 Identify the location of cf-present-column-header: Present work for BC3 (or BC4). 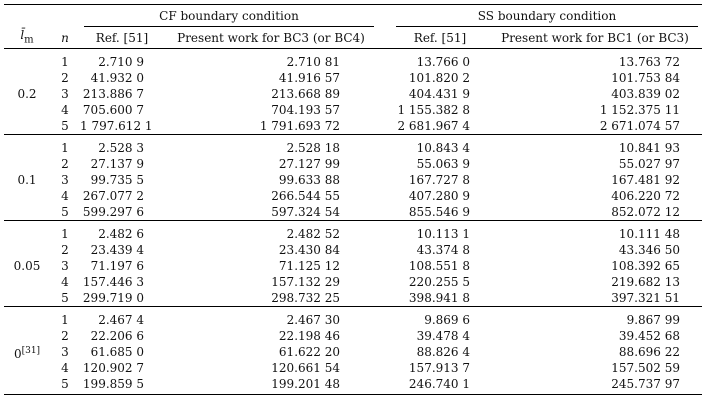
(271, 37).